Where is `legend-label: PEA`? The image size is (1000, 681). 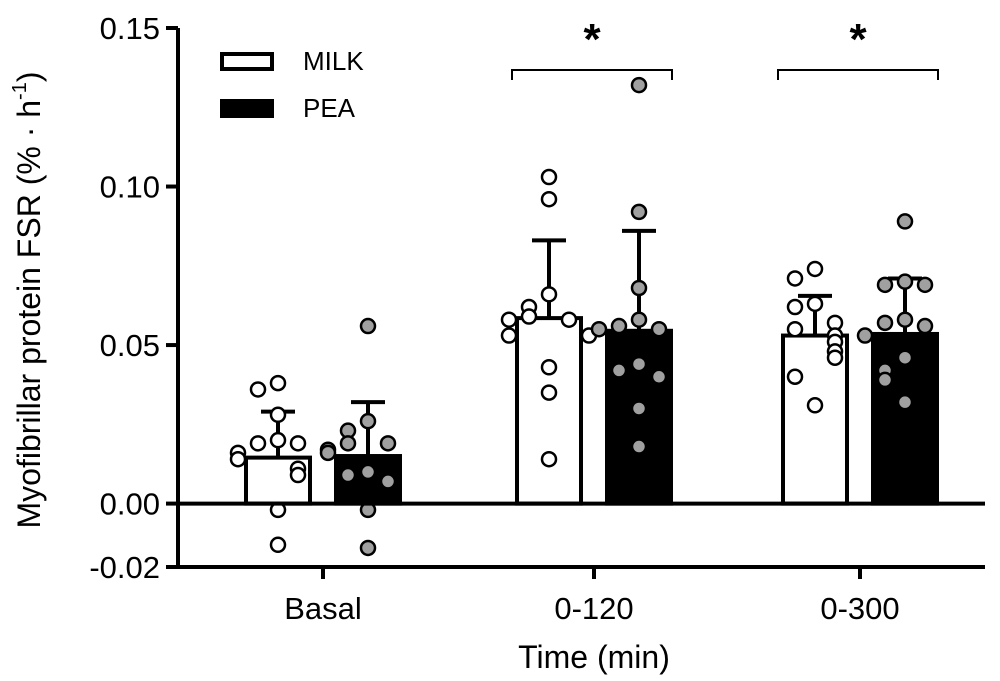 legend-label: PEA is located at coordinates (329, 108).